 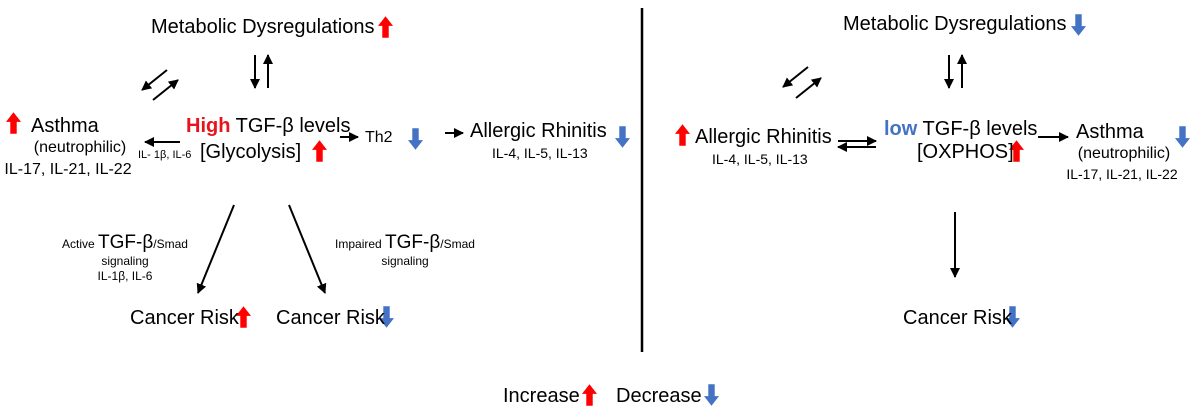 I want to click on tgf-low-label: low TGF-β levels, so click(x=960, y=129).